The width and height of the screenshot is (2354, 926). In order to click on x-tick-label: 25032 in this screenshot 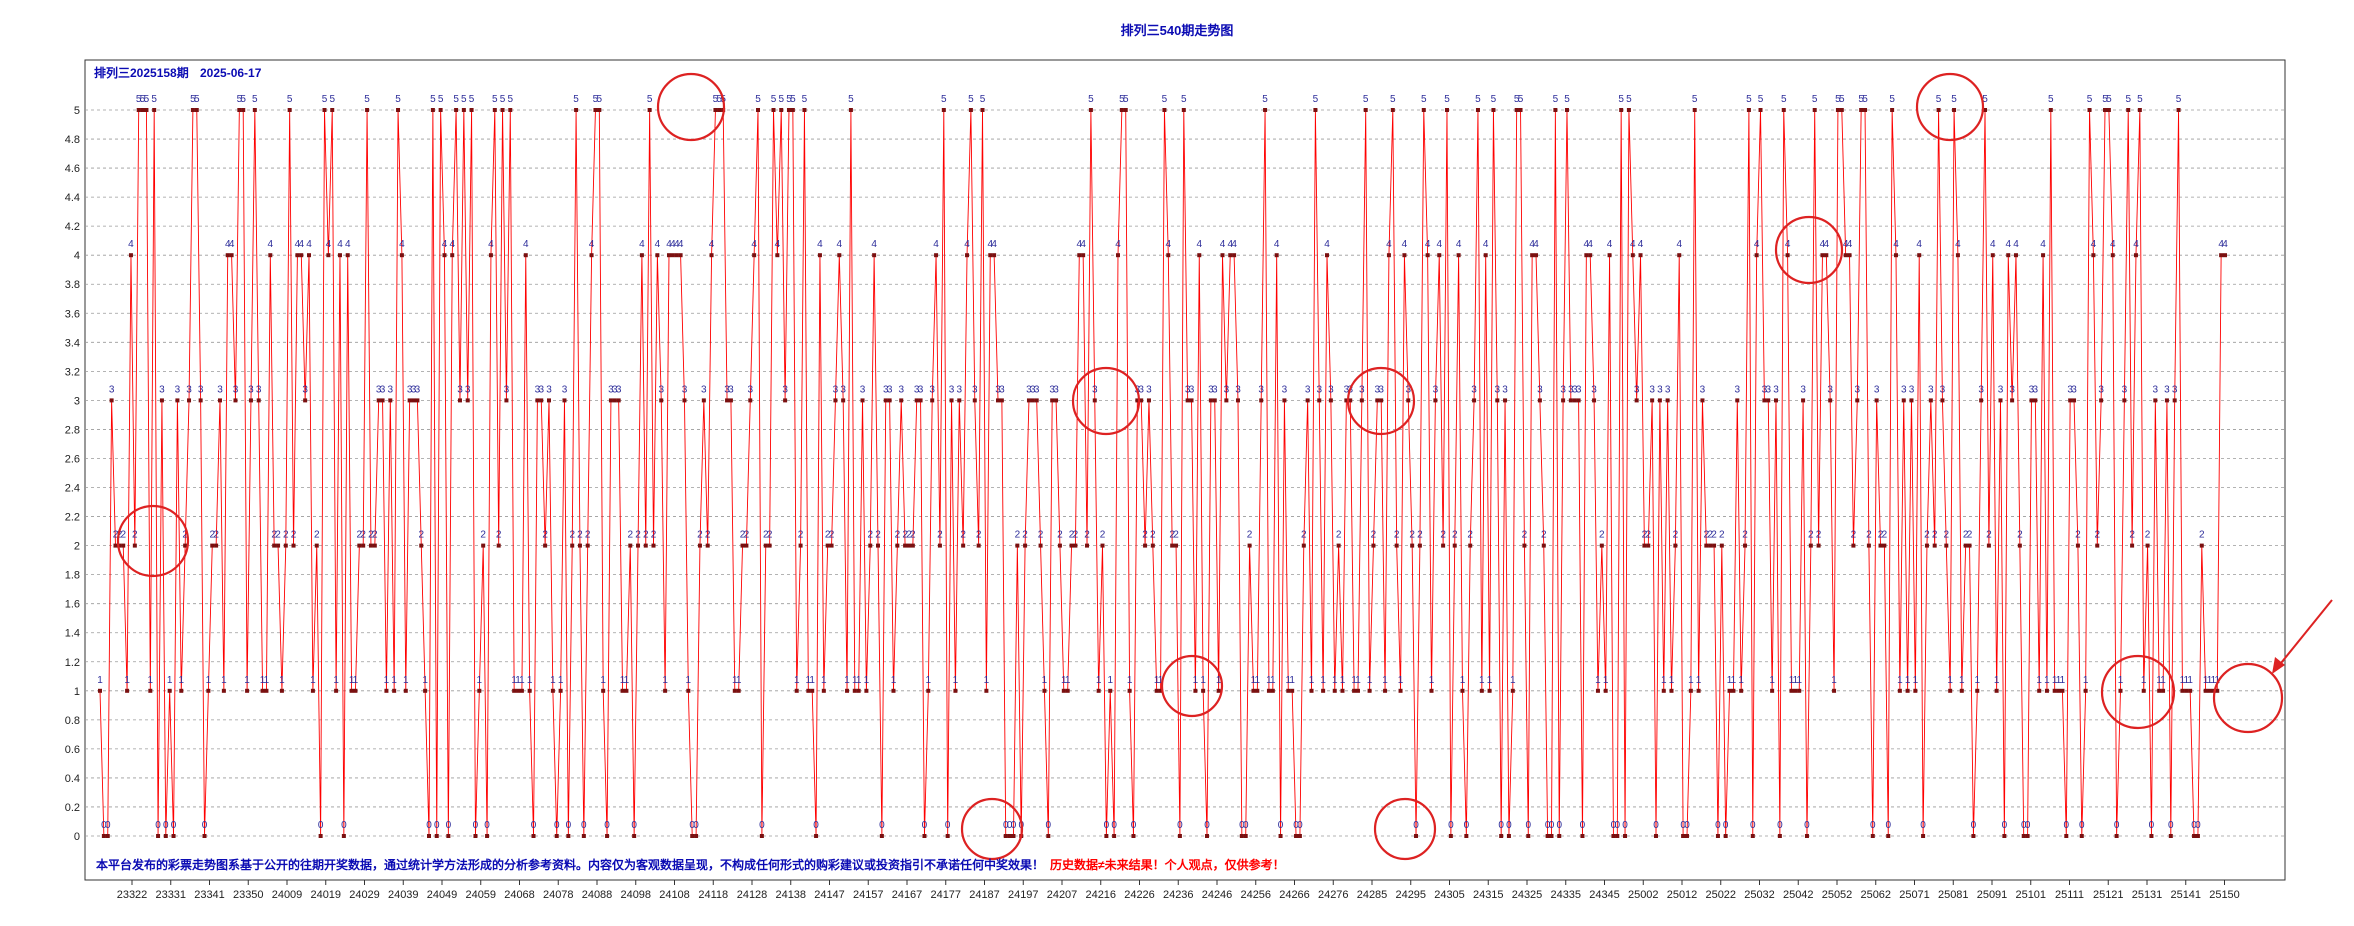, I will do `click(1759, 895)`.